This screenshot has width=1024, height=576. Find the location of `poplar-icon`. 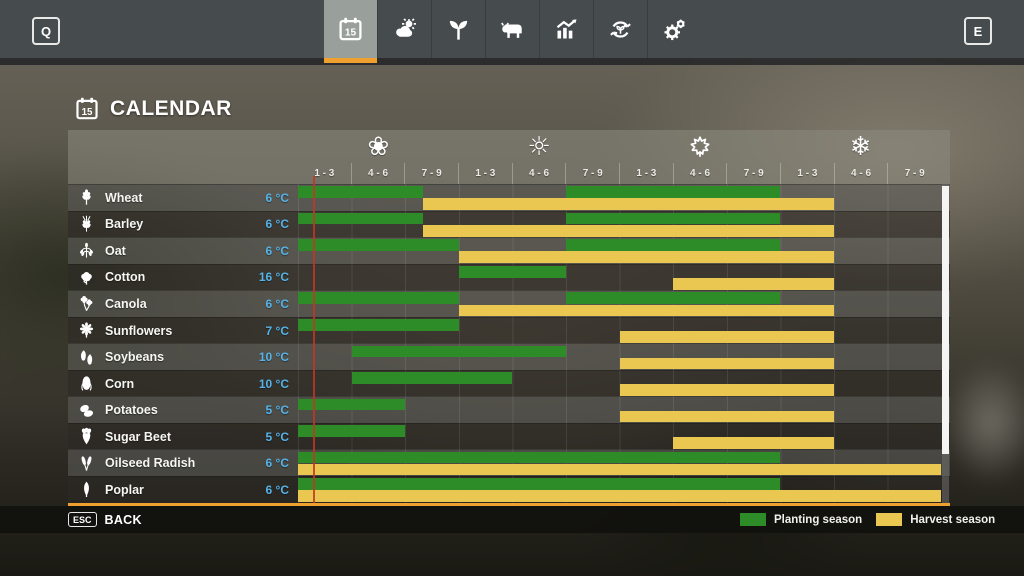

poplar-icon is located at coordinates (86, 489).